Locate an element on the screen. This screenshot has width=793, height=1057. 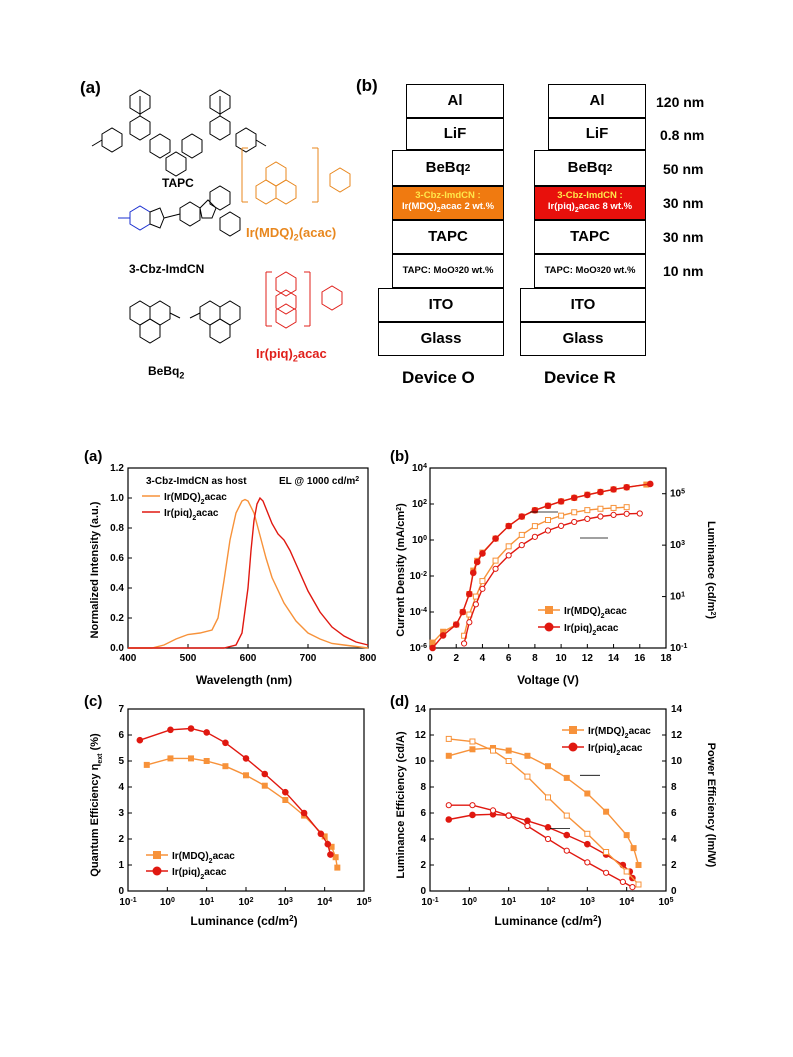
chart-b-xtick-label-5: 10 is located at coordinates (562, 658).